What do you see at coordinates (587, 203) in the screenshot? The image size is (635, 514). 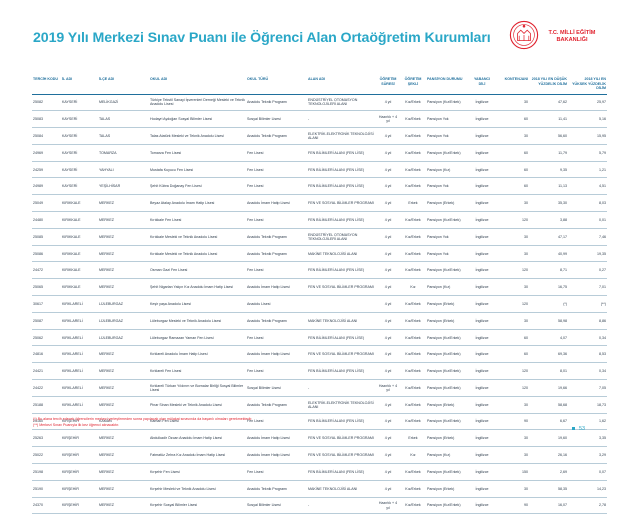 I see `table-cell: 8,03` at bounding box center [587, 203].